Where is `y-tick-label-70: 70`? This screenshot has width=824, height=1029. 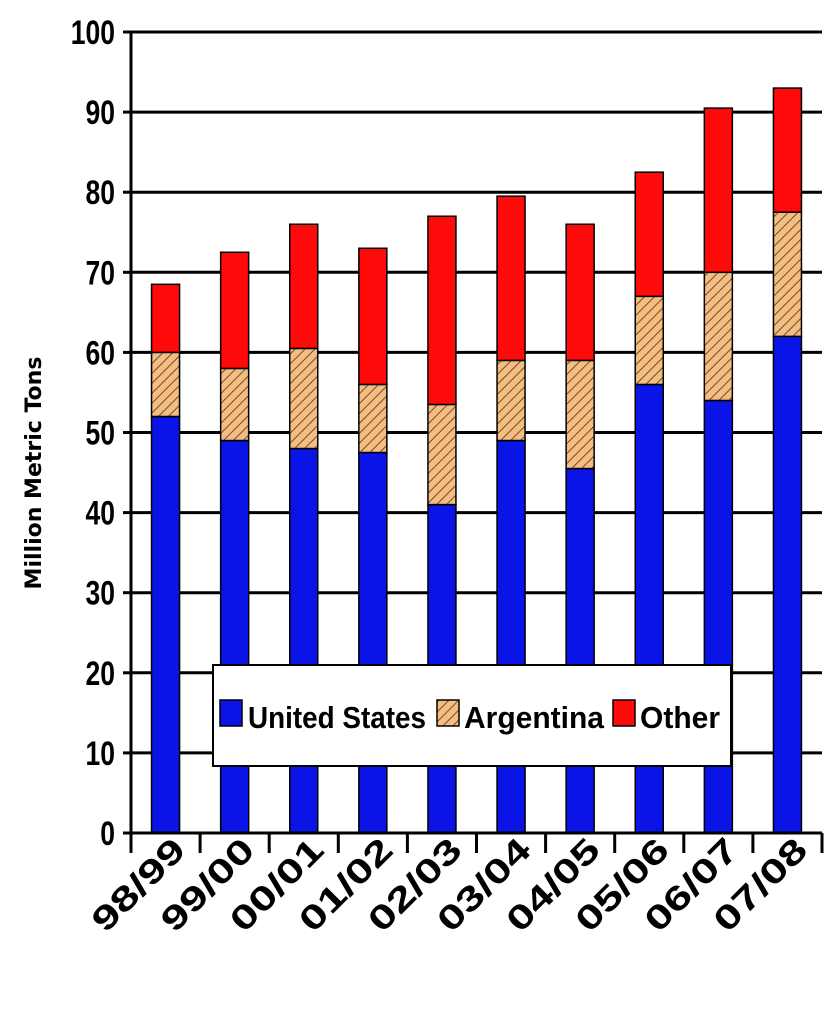 y-tick-label-70: 70 is located at coordinates (100, 273).